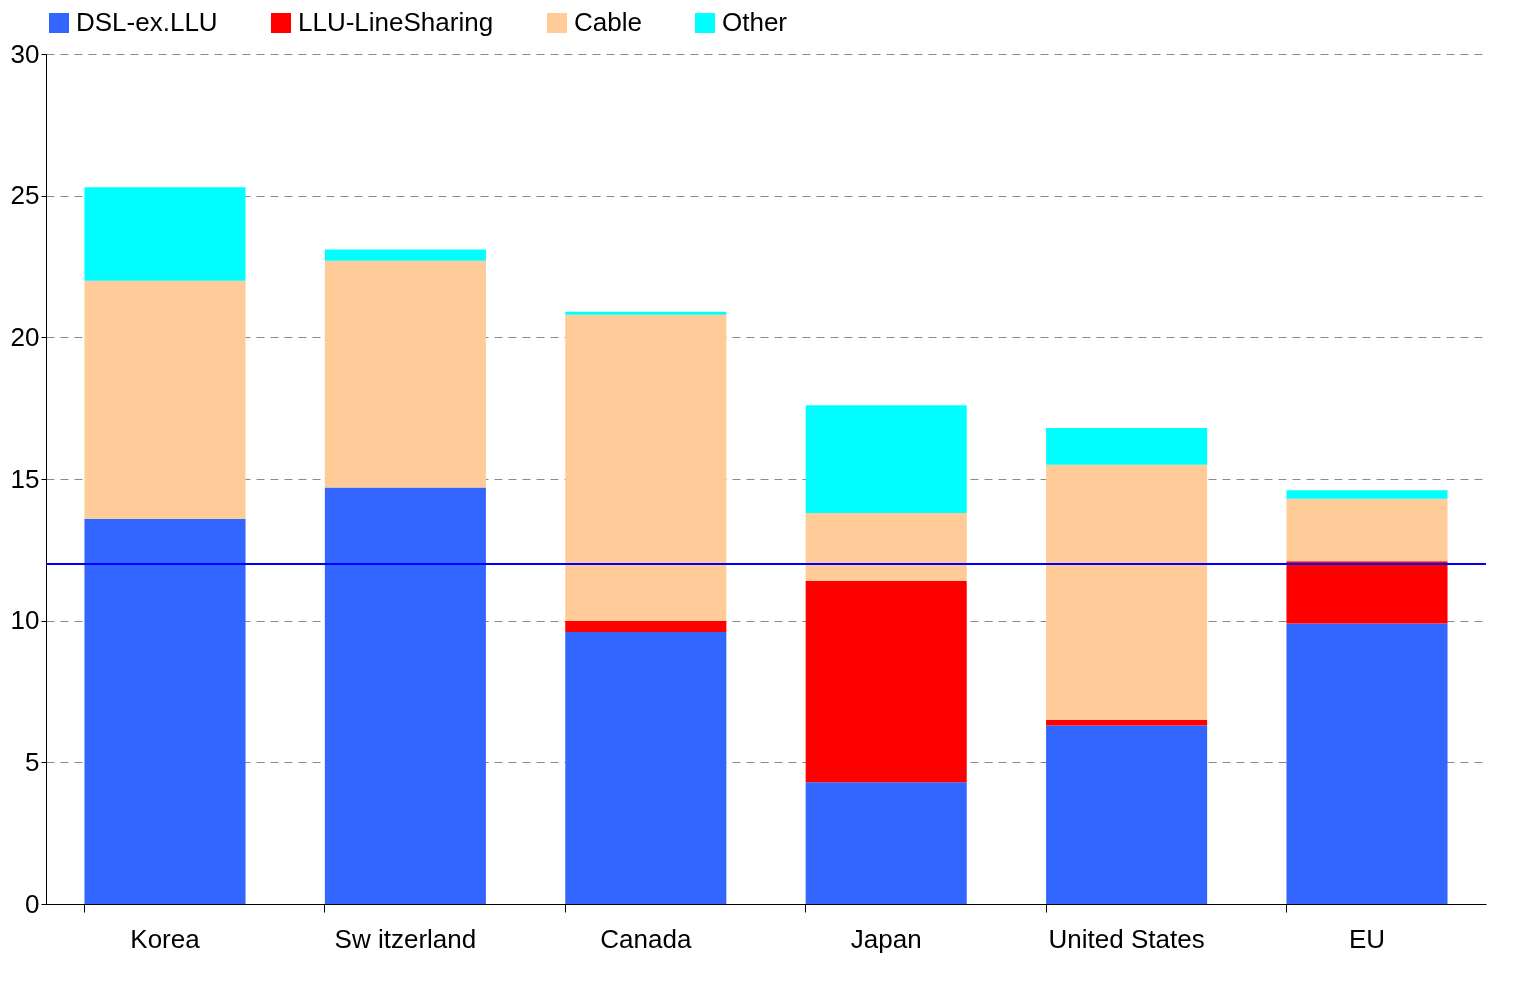 The height and width of the screenshot is (983, 1537). Describe the element at coordinates (1126, 938) in the screenshot. I see `x-tick-label: United States` at that location.